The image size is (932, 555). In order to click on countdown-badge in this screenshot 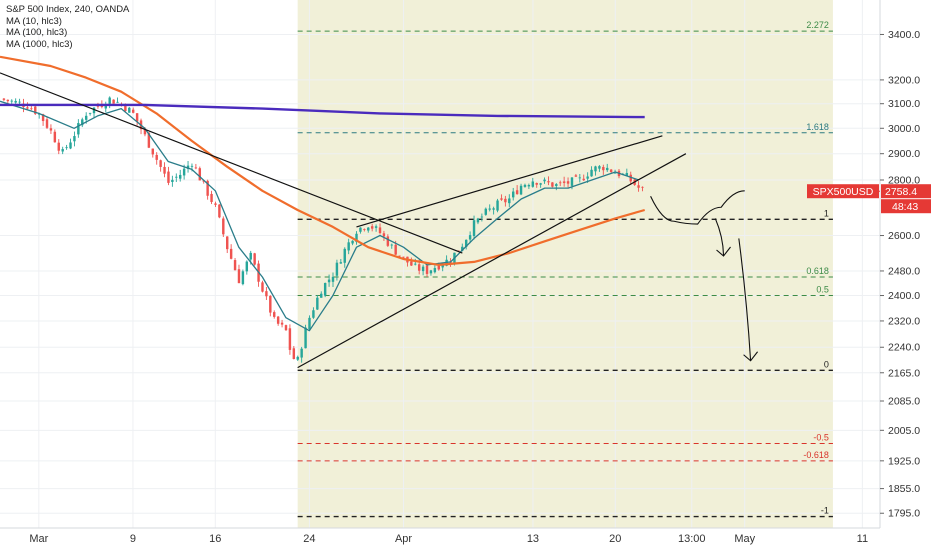, I will do `click(906, 206)`.